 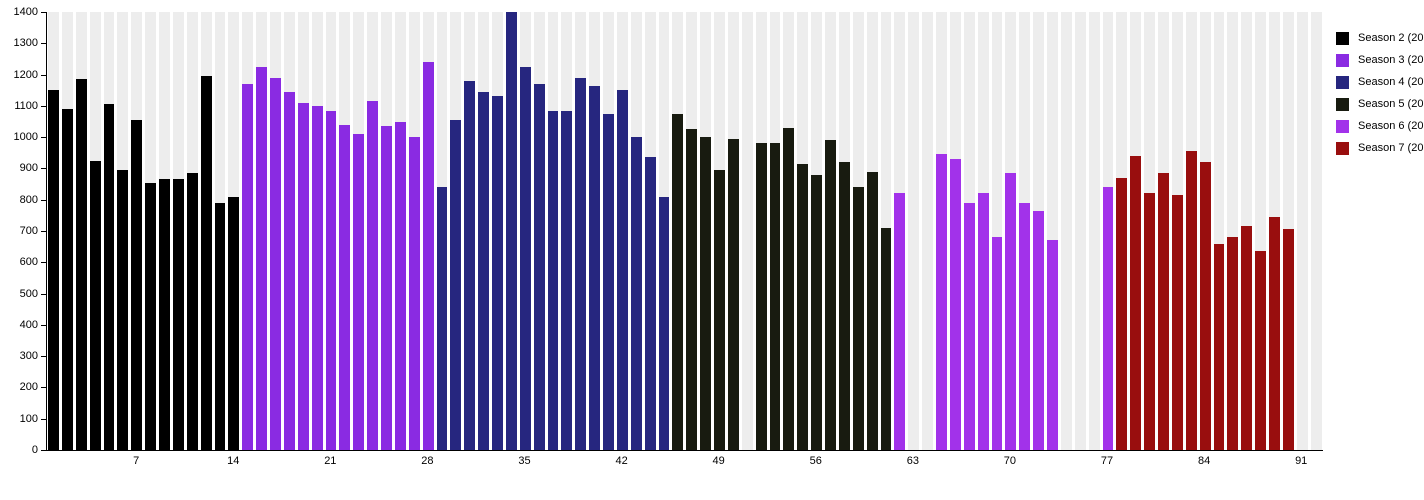 I want to click on y-axis-tick-label: 1200, so click(x=25, y=74).